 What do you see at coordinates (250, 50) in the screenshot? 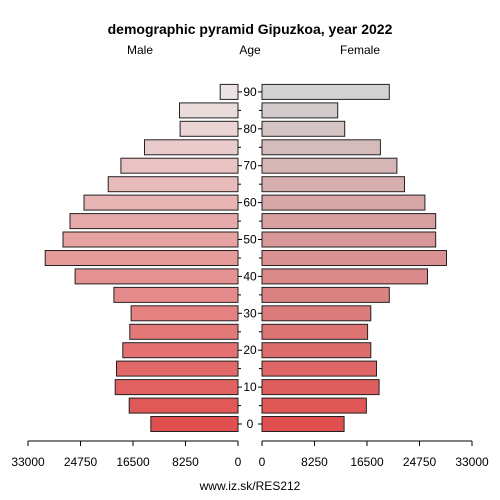
I see `age-header: Age` at bounding box center [250, 50].